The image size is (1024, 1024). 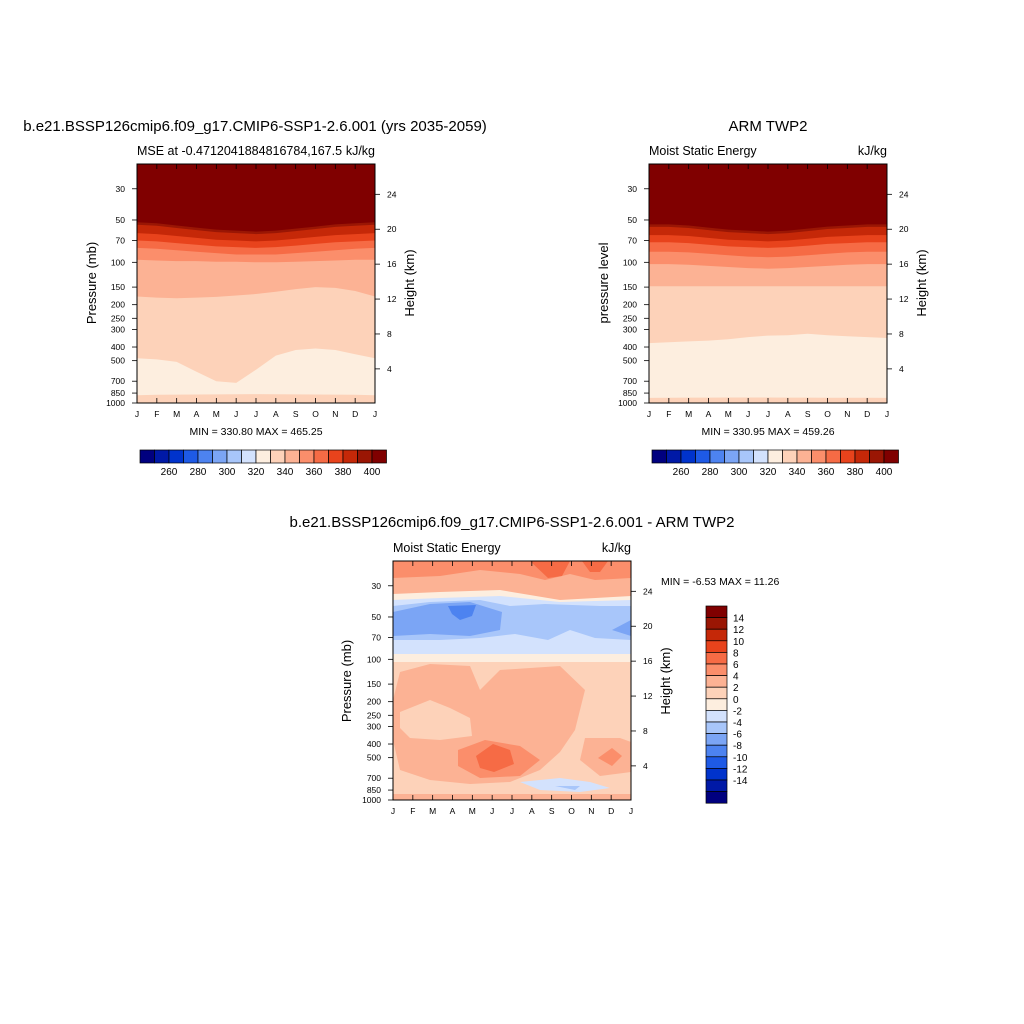 I want to click on panel-obs-subtitle: Moist Static Energy, so click(x=703, y=151).